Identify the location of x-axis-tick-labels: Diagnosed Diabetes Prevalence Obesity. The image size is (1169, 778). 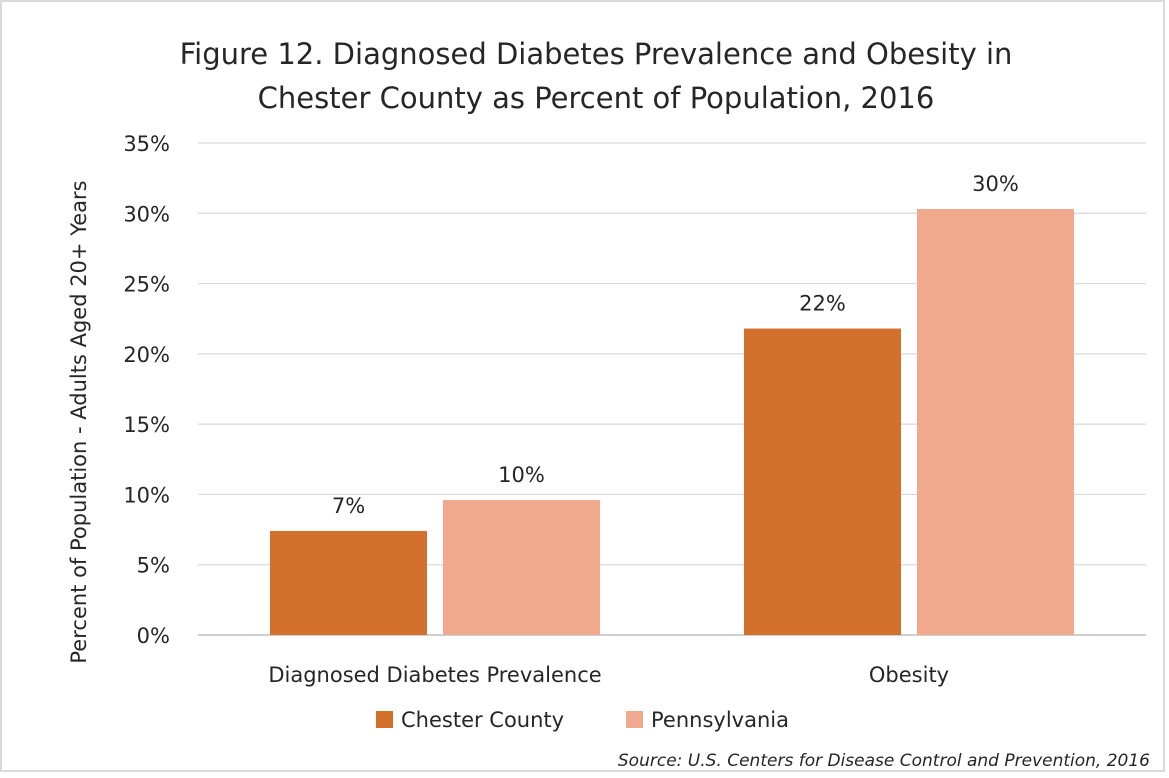
(608, 675).